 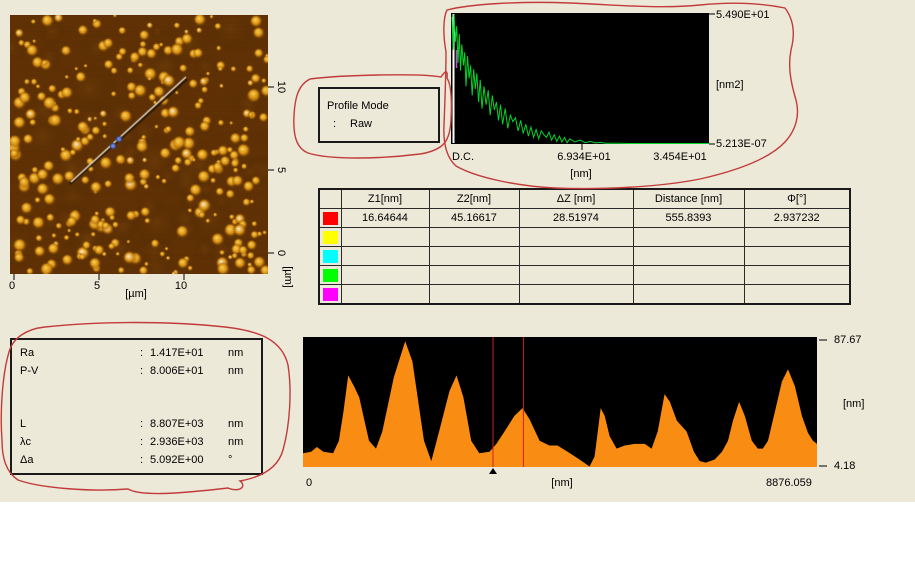 I want to click on psd-x-tick-mid: 6.934E+01, so click(x=584, y=157).